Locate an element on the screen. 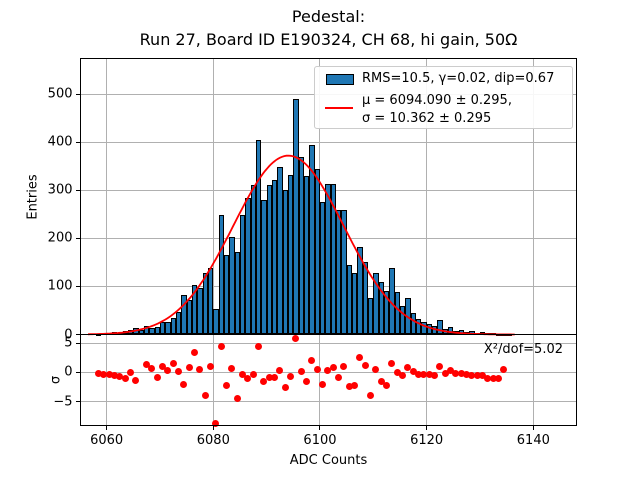  y-gridline is located at coordinates (328, 402).